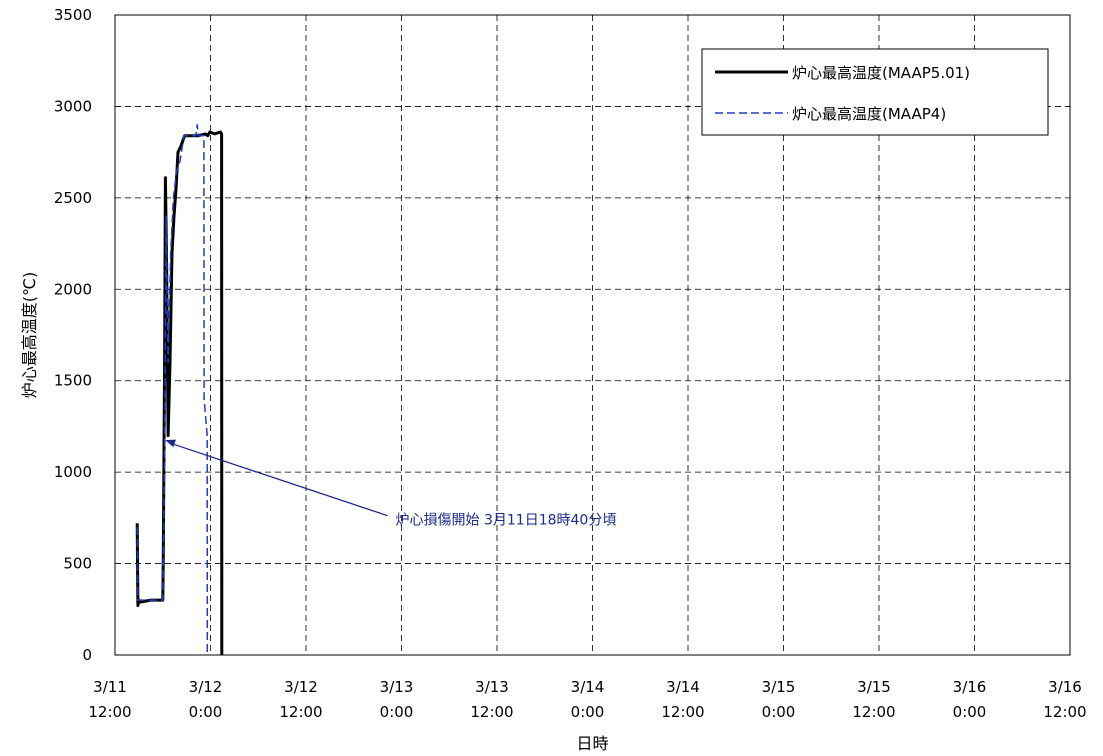 This screenshot has width=1103, height=756. What do you see at coordinates (682, 699) in the screenshot?
I see `x-tick-label: 3/14 12:00` at bounding box center [682, 699].